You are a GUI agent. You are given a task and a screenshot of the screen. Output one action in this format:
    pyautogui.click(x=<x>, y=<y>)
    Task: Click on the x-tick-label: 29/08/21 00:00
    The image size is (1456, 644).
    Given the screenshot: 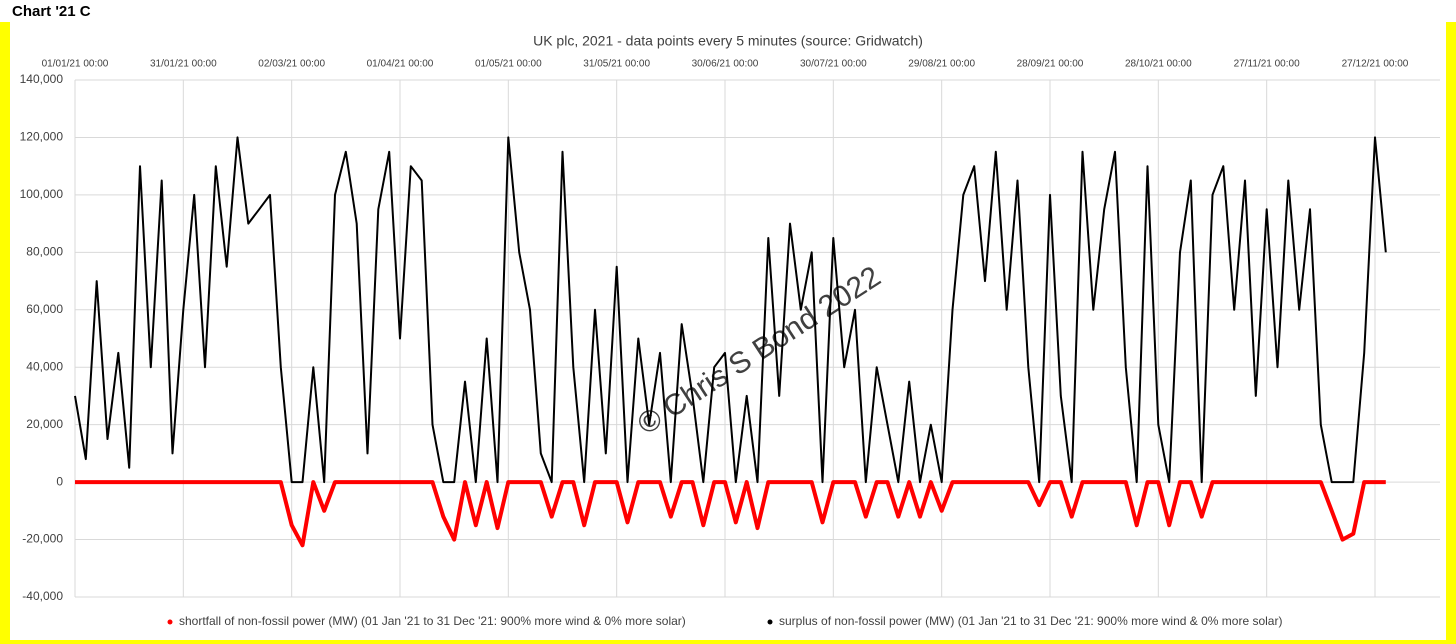 What is the action you would take?
    pyautogui.click(x=941, y=64)
    